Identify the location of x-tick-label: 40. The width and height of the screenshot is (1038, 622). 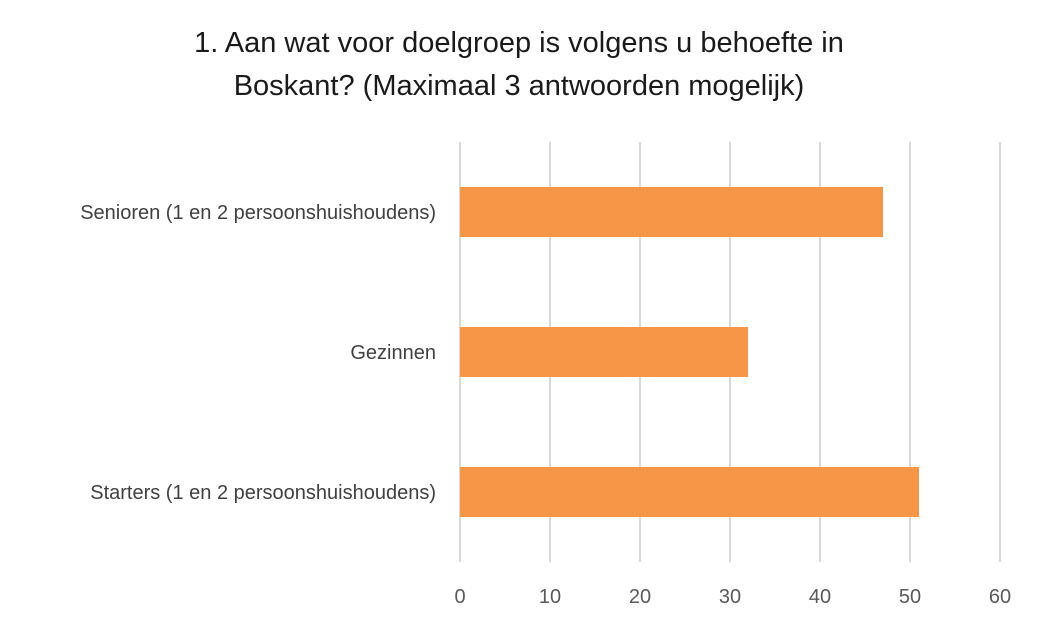
(820, 597).